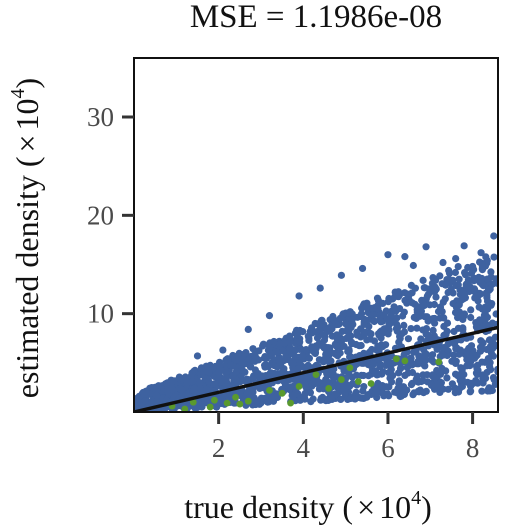 The width and height of the screenshot is (528, 528). What do you see at coordinates (110, 215) in the screenshot?
I see `y-axis-ticks: 10 20 30` at bounding box center [110, 215].